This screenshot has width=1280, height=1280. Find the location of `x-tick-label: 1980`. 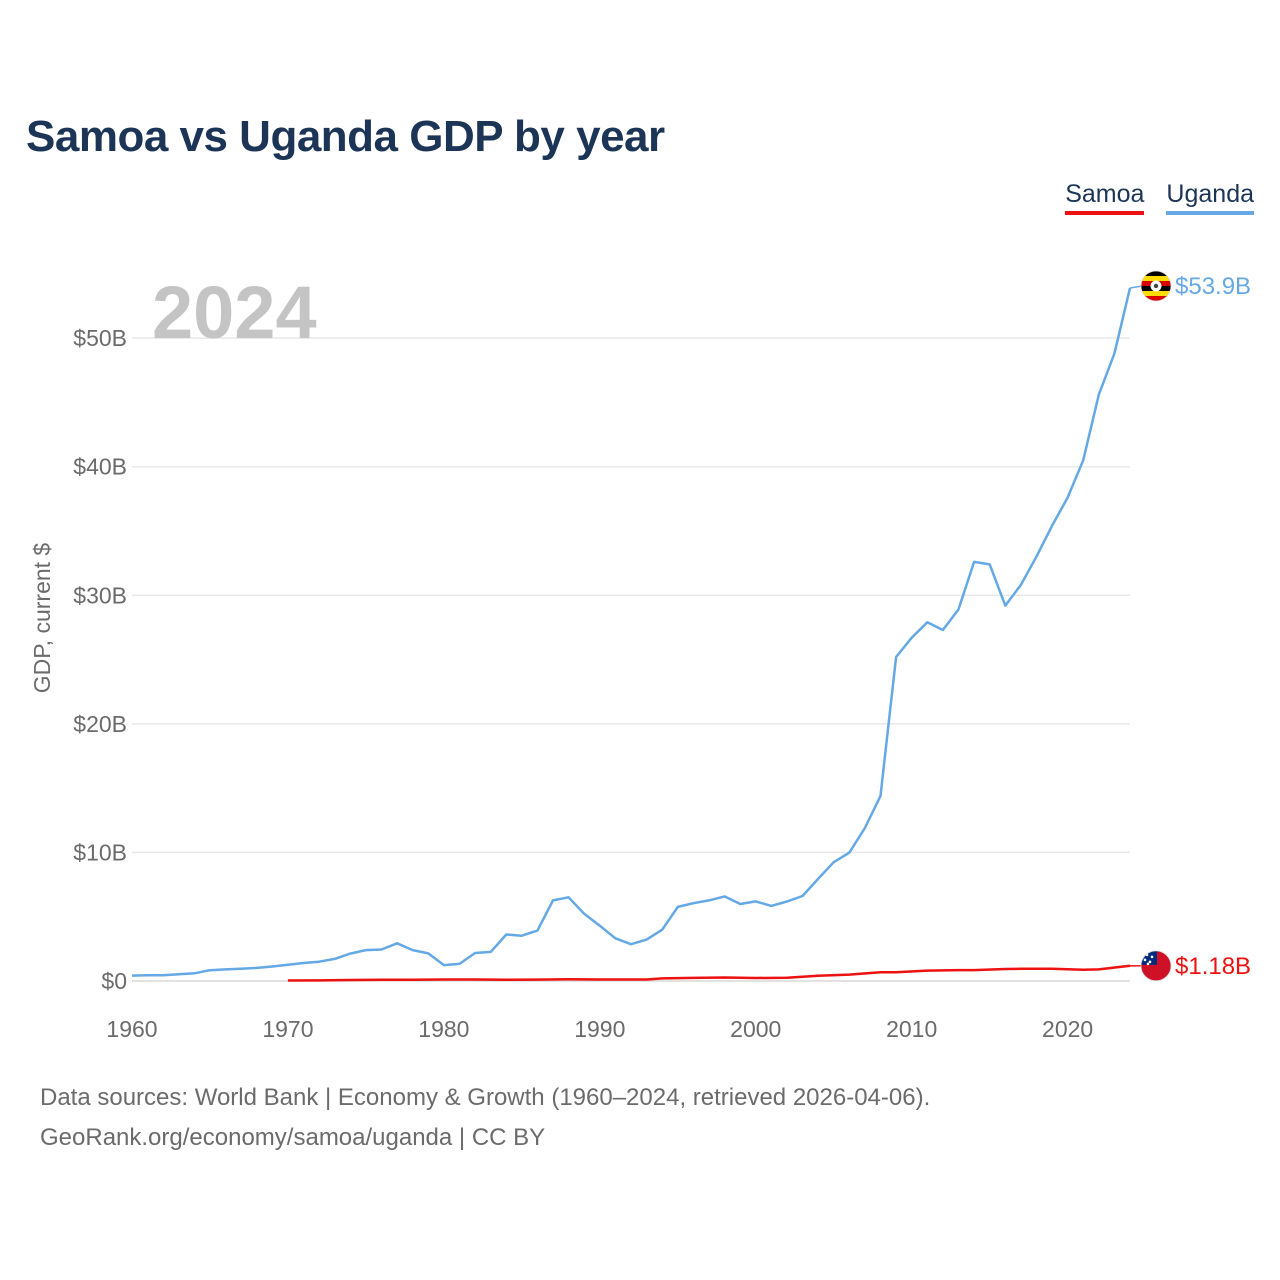

x-tick-label: 1980 is located at coordinates (443, 1029).